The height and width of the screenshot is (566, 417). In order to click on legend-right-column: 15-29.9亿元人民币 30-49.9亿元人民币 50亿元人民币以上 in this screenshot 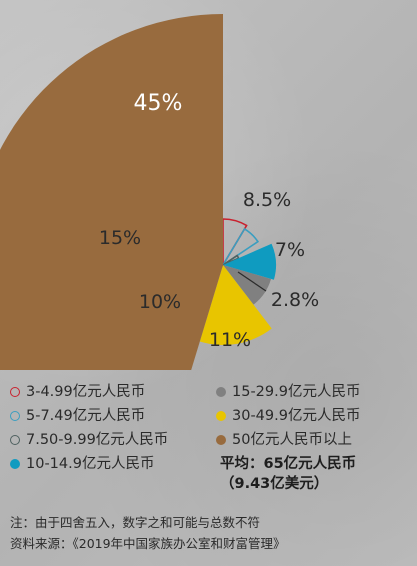, I will do `click(288, 416)`.